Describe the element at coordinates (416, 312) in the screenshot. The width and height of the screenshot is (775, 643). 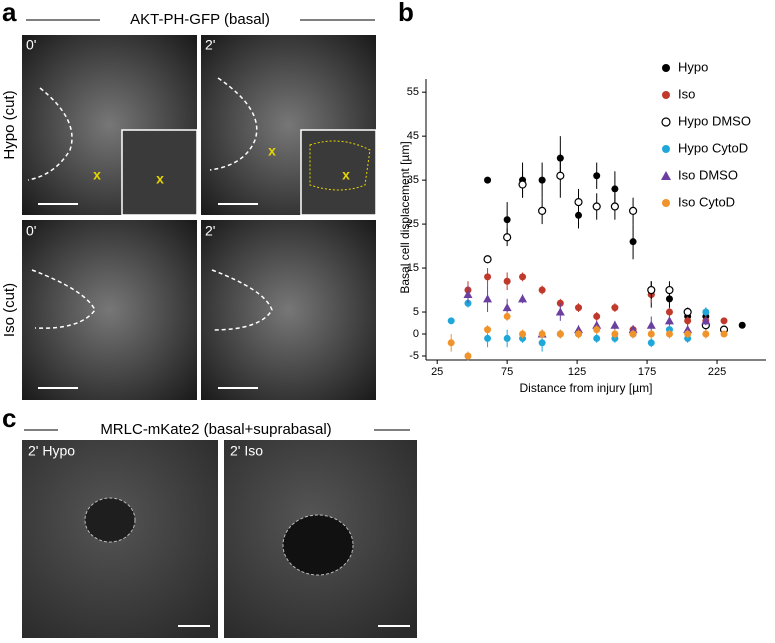
I see `y-tick-label: 5` at that location.